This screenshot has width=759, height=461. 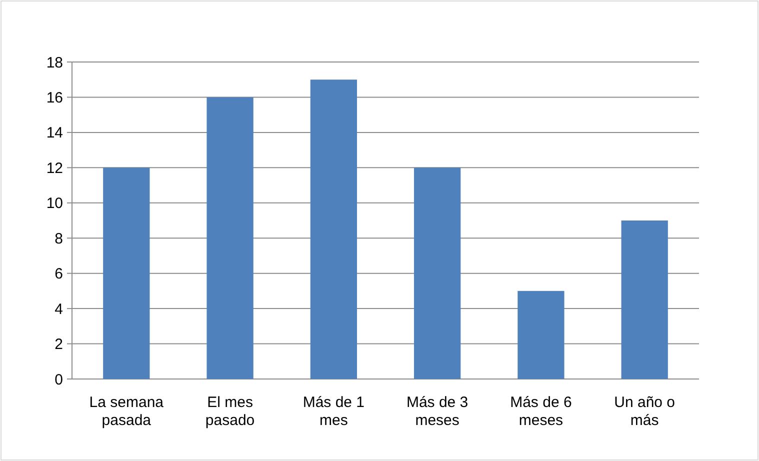 What do you see at coordinates (58, 345) in the screenshot?
I see `y-tick-label: 2` at bounding box center [58, 345].